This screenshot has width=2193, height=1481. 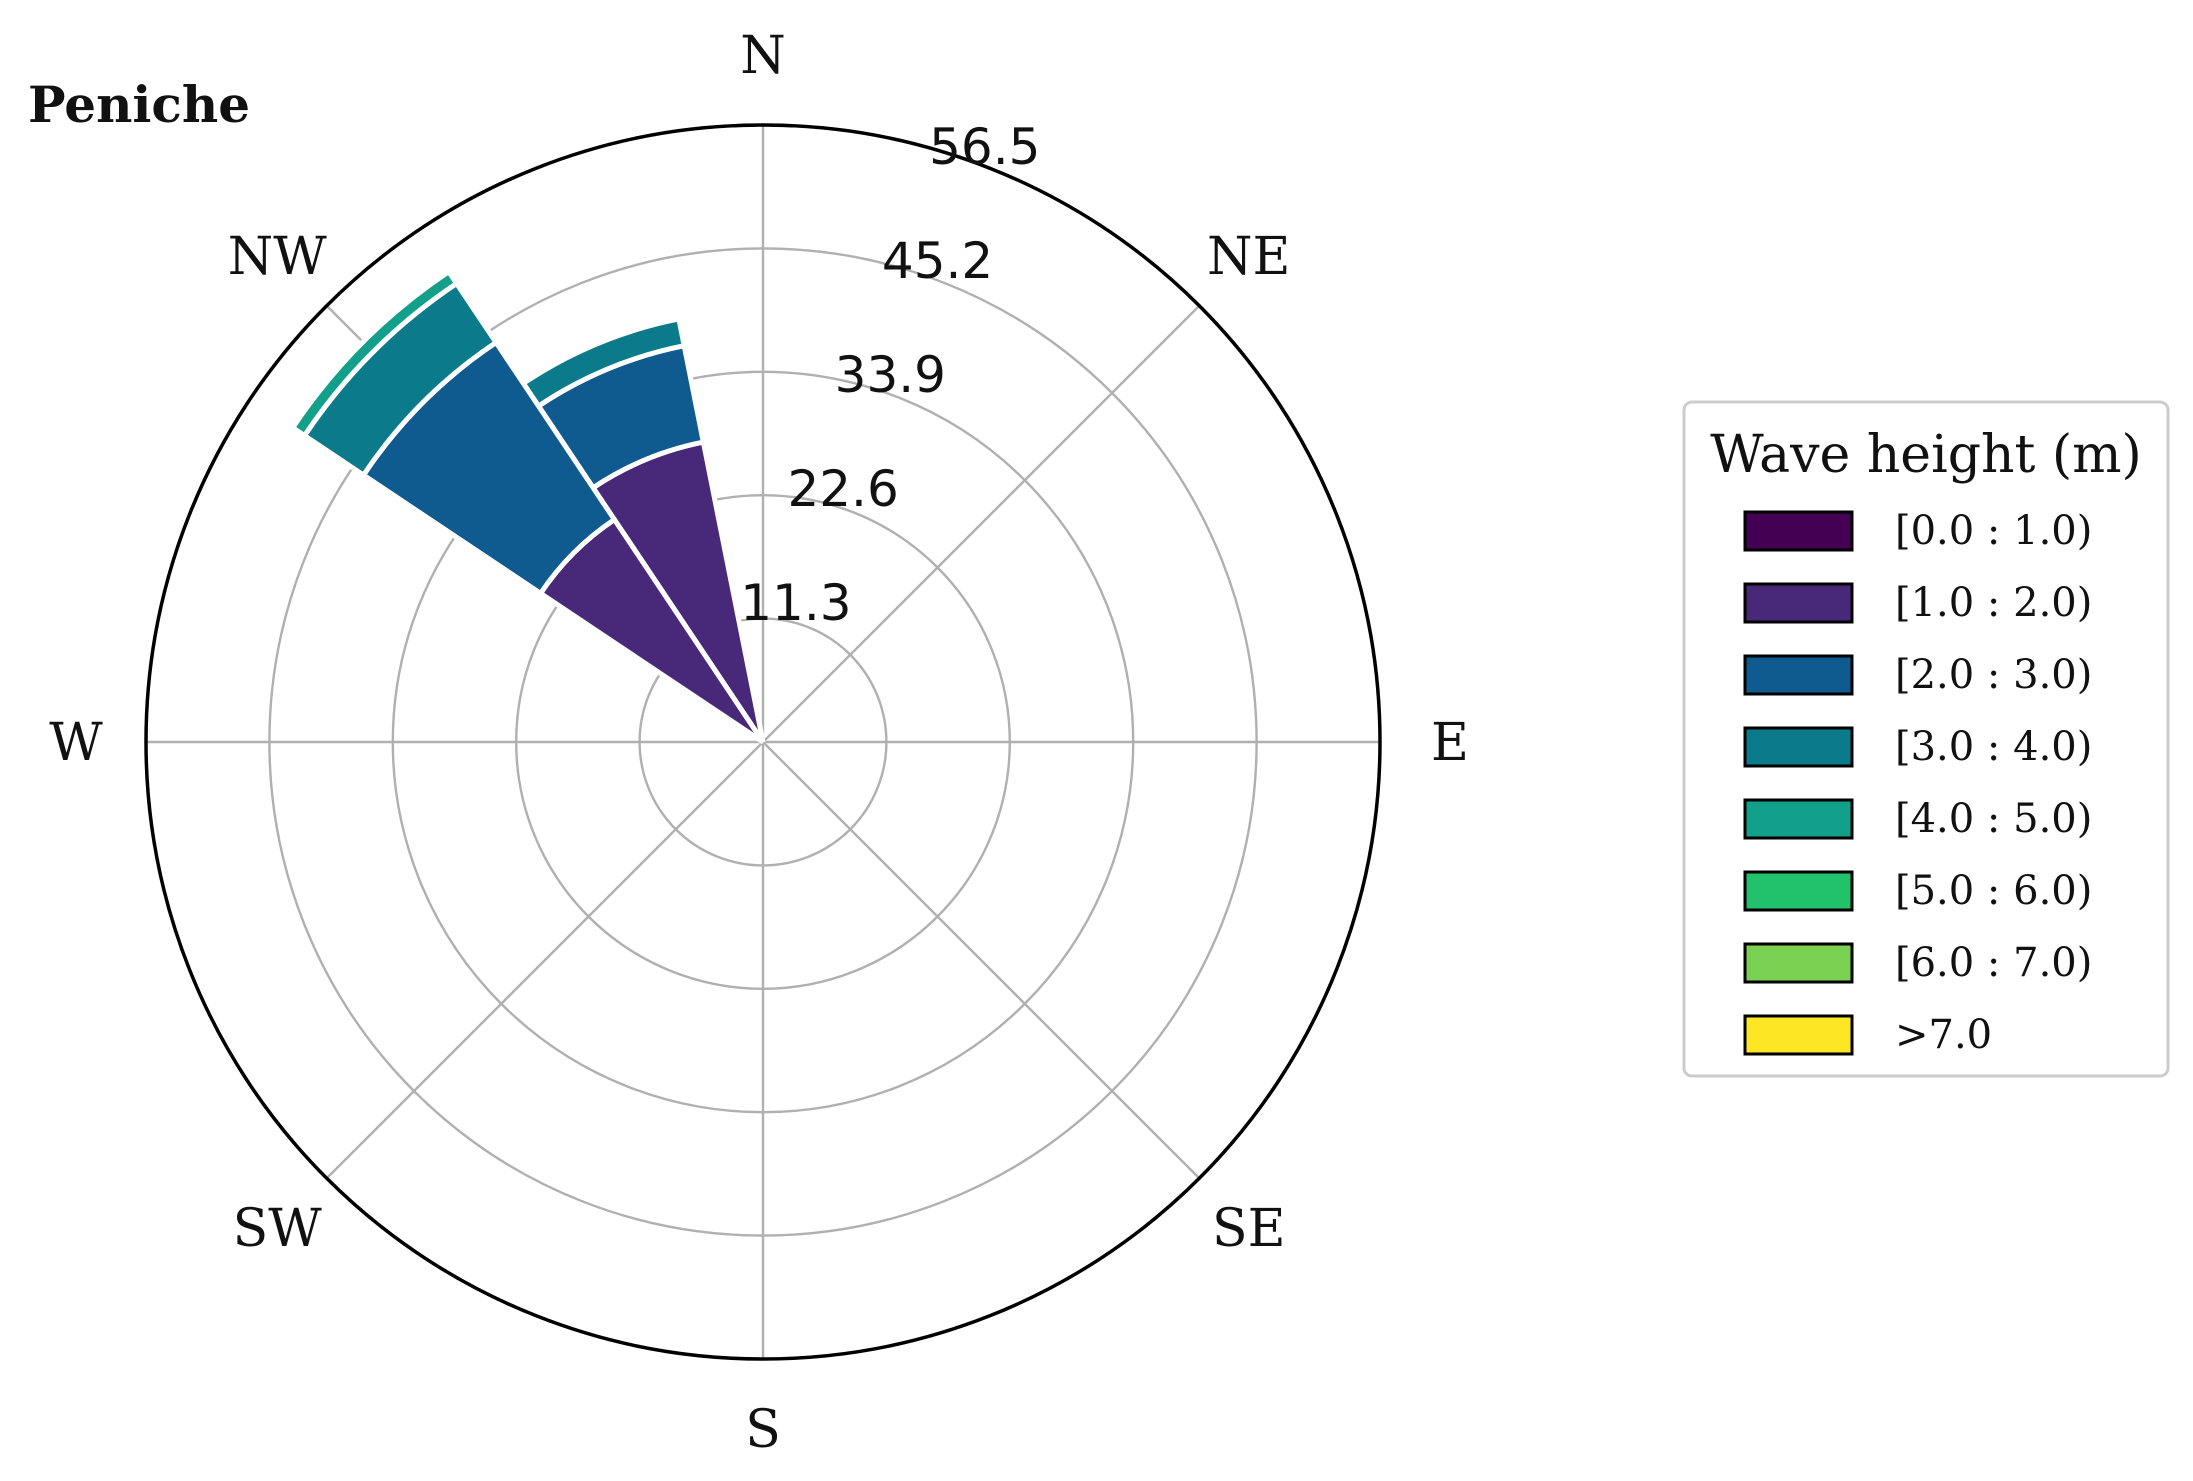 I want to click on direction-label: E, so click(x=1450, y=743).